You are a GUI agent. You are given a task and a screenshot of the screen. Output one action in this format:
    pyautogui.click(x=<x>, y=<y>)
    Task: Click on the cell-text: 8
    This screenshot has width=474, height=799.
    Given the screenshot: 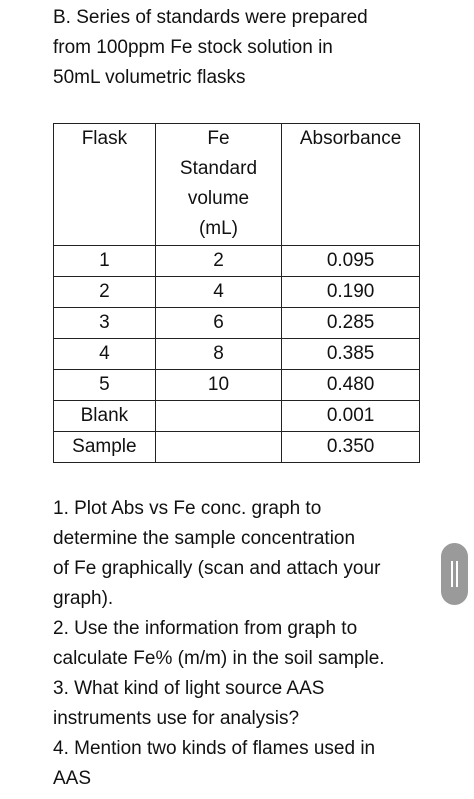 What is the action you would take?
    pyautogui.click(x=218, y=353)
    